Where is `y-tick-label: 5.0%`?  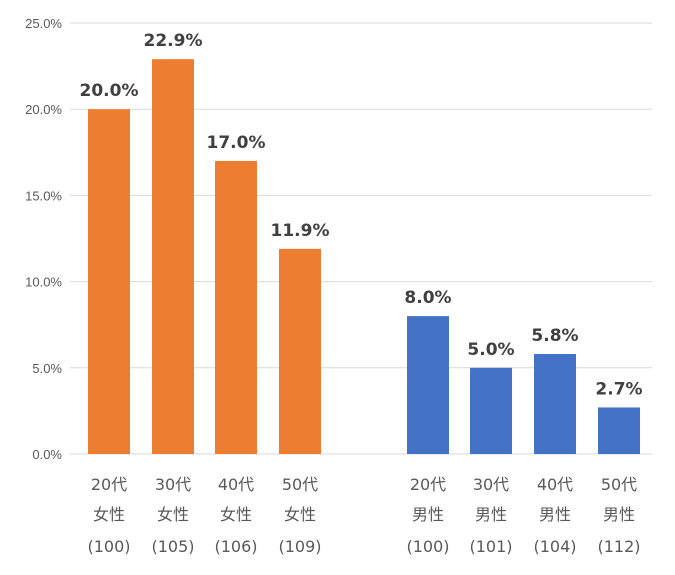
y-tick-label: 5.0% is located at coordinates (47, 368).